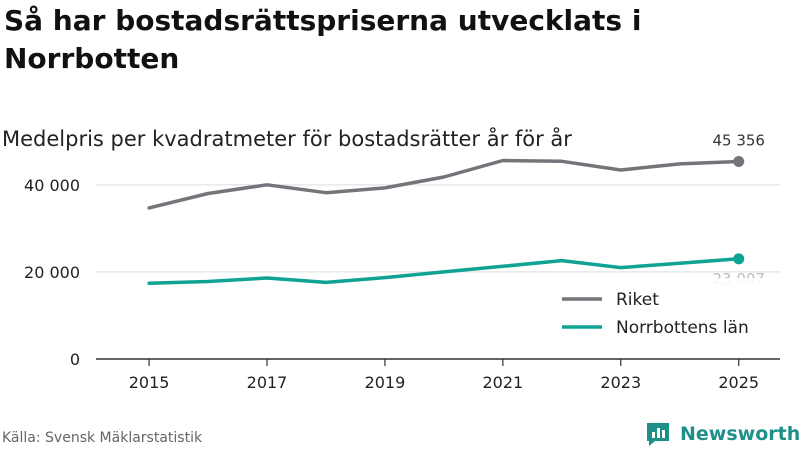 This screenshot has width=800, height=450. What do you see at coordinates (444, 271) in the screenshot?
I see `series-line-norrbotten` at bounding box center [444, 271].